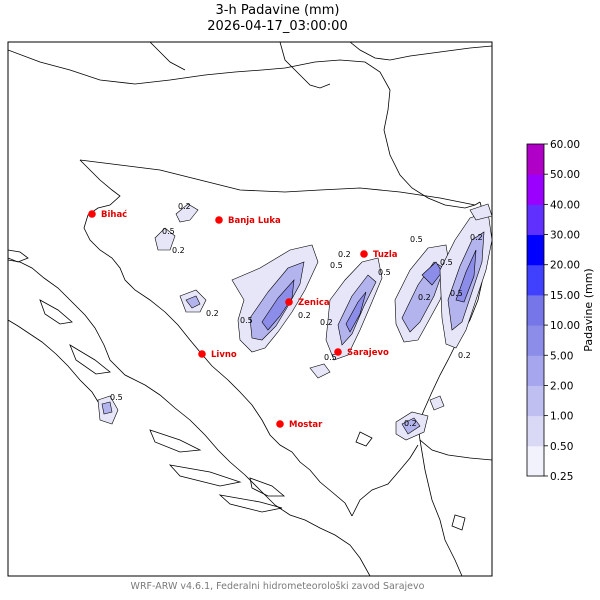 This screenshot has height=600, width=600. Describe the element at coordinates (277, 26) in the screenshot. I see `map-datetime: 2026-04-17_03:00:00` at that location.